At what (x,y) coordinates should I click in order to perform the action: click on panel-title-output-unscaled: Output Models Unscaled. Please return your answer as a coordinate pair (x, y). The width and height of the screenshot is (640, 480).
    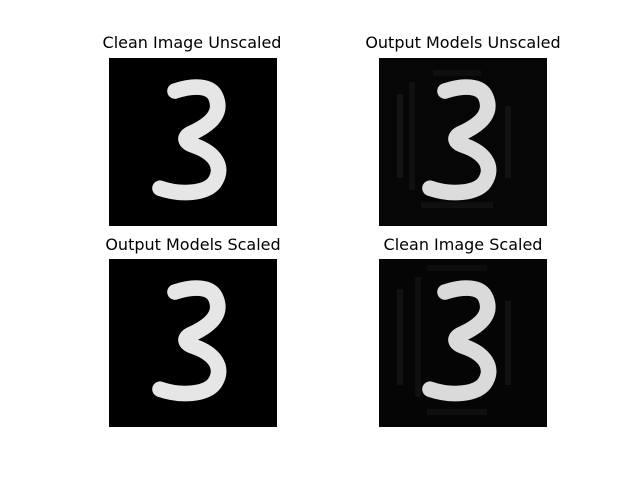
    Looking at the image, I should click on (463, 42).